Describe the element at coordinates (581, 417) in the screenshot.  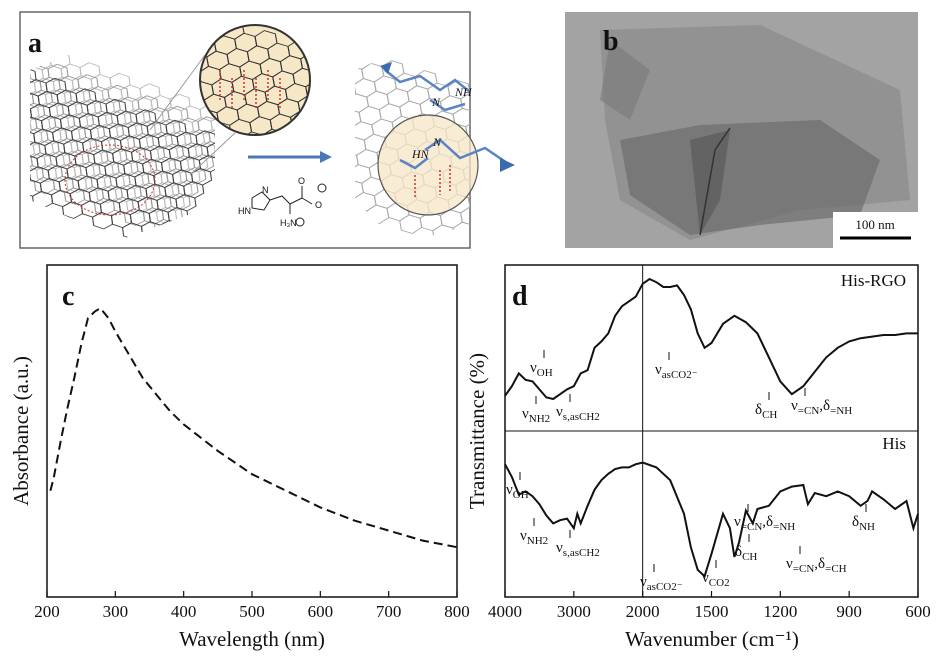
I see `annotation-part: s,asCH2` at that location.